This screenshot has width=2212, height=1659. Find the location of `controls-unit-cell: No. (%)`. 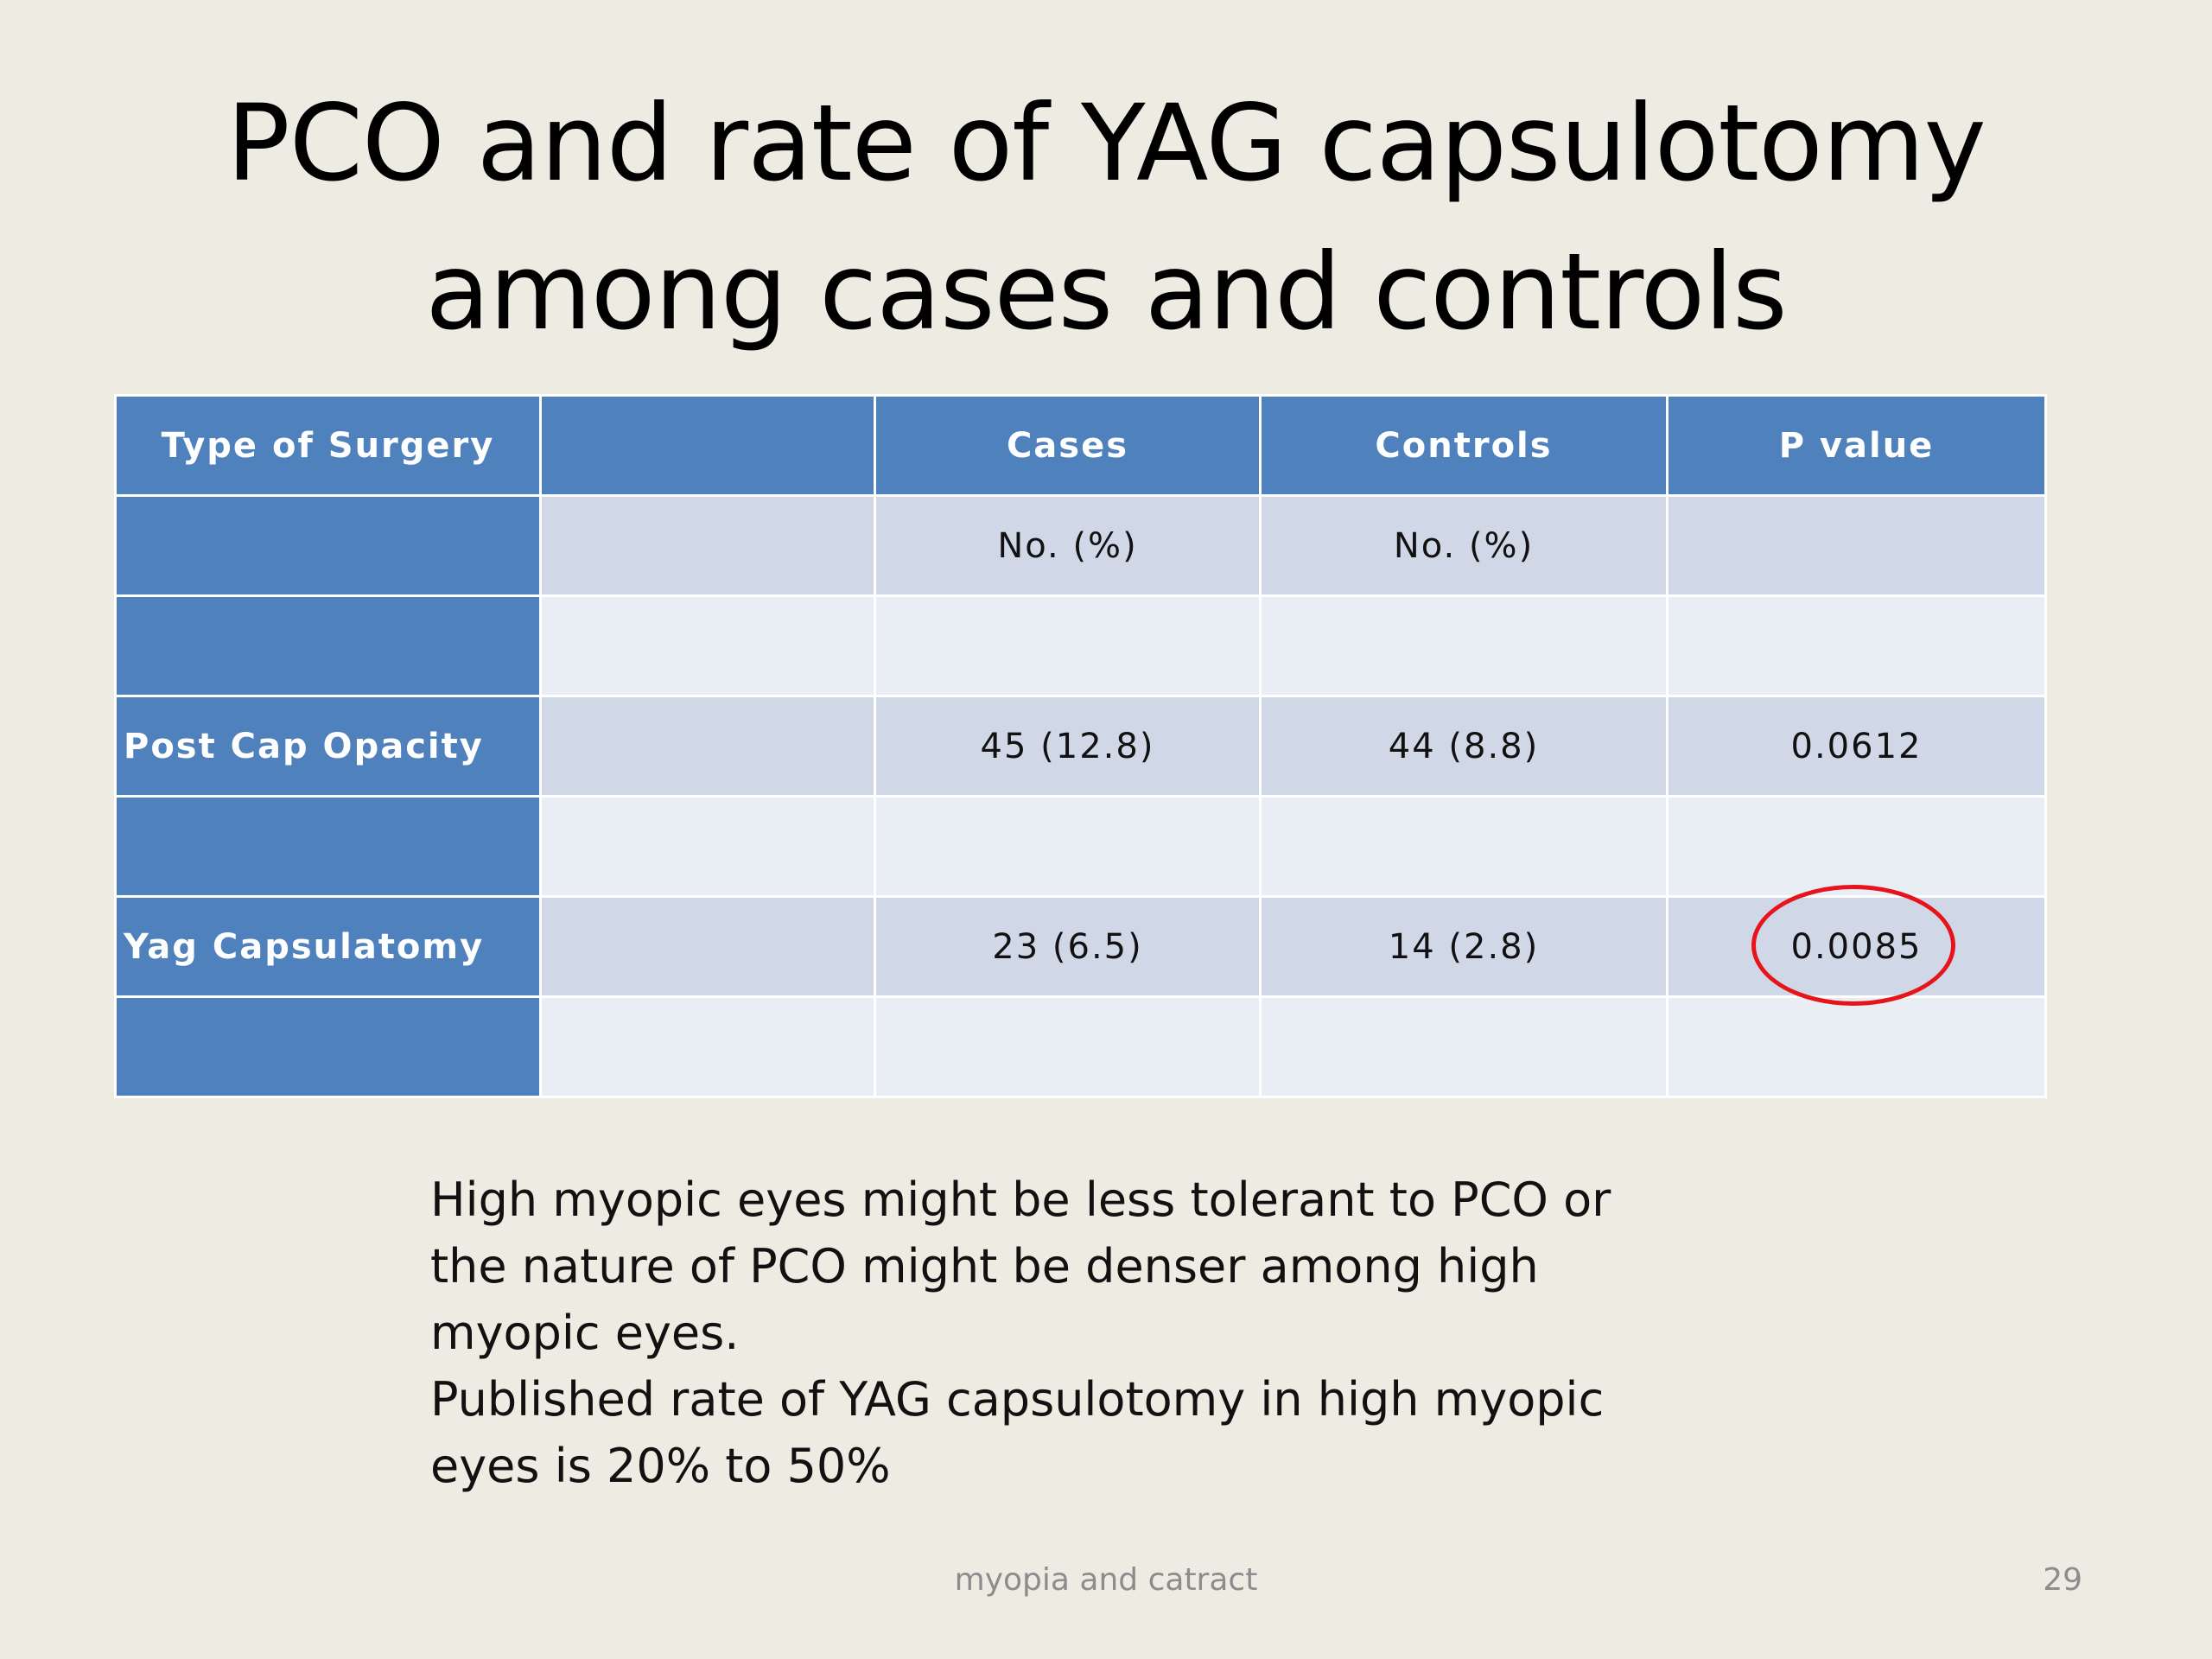

controls-unit-cell: No. (%) is located at coordinates (1464, 545).